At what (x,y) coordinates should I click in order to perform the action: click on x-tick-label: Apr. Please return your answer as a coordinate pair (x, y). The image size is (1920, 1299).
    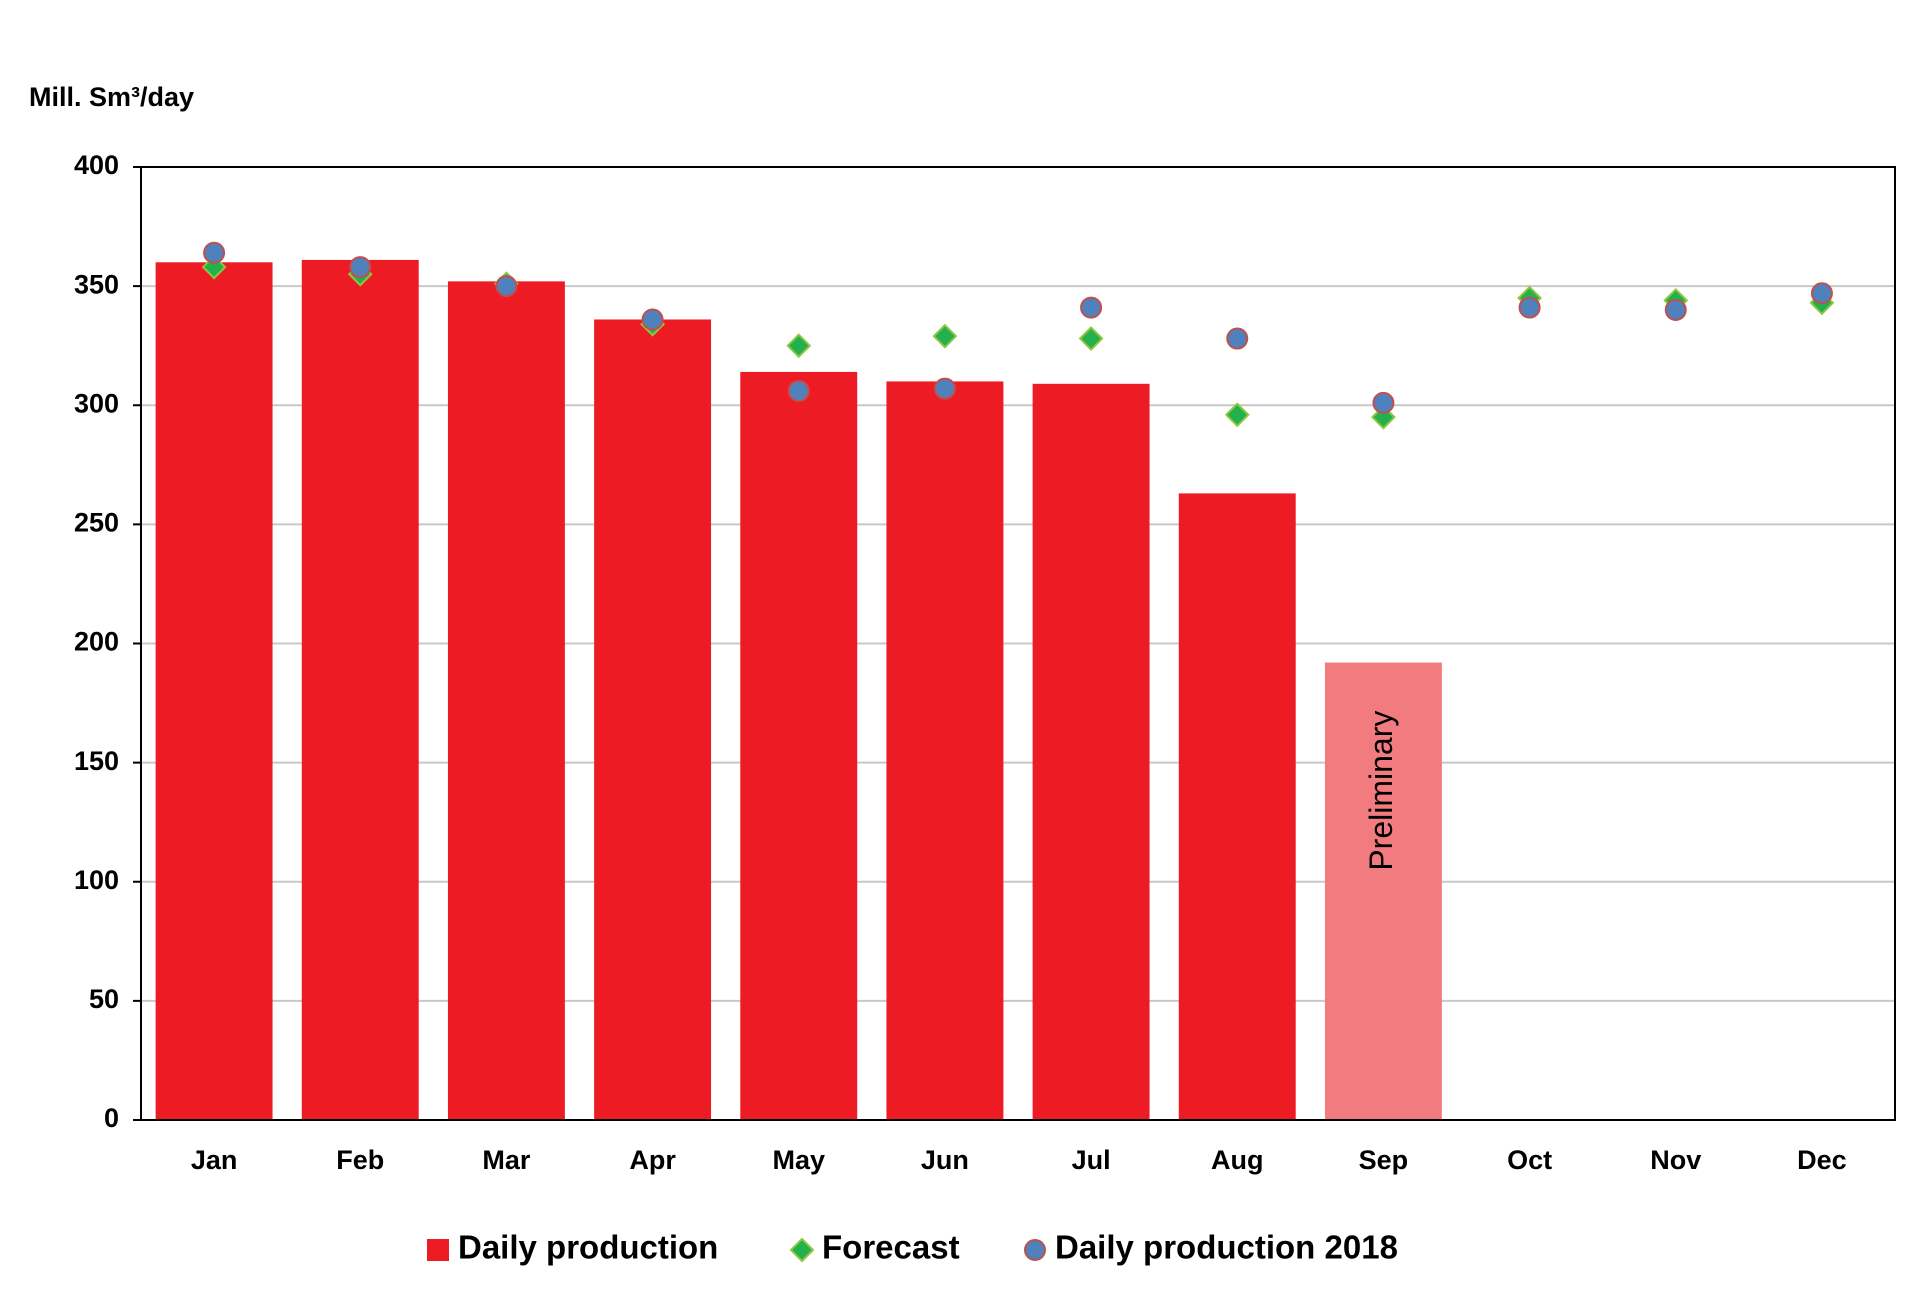
    Looking at the image, I should click on (652, 1160).